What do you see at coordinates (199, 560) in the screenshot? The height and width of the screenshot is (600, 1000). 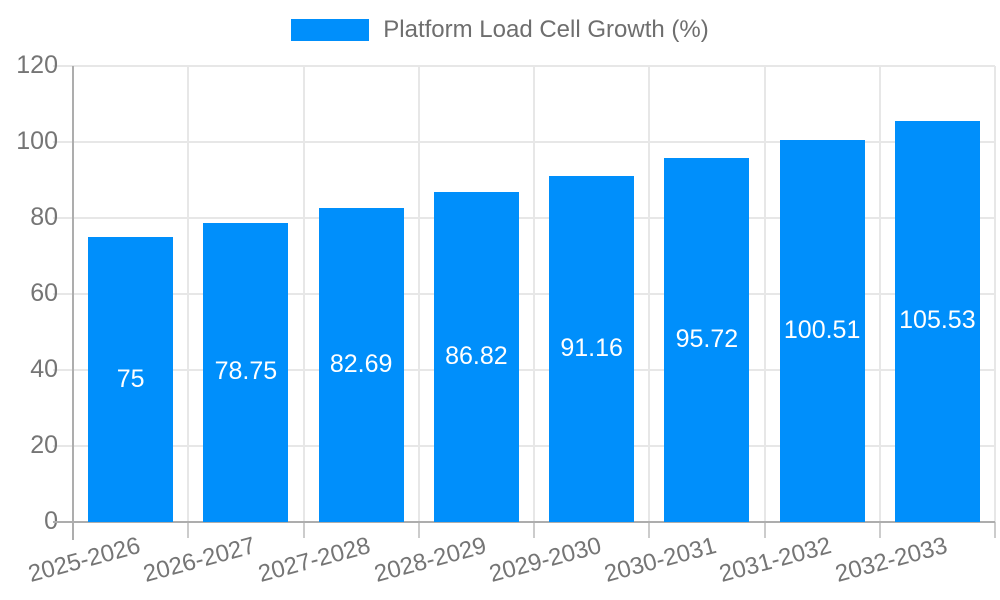 I see `x-axis-category-label-text: 2026-2027` at bounding box center [199, 560].